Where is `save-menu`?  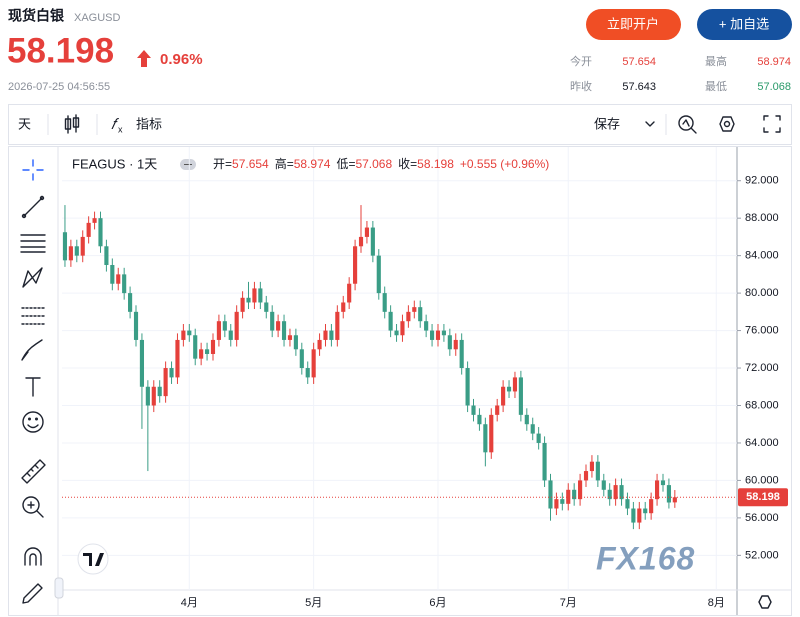
save-menu is located at coordinates (650, 124).